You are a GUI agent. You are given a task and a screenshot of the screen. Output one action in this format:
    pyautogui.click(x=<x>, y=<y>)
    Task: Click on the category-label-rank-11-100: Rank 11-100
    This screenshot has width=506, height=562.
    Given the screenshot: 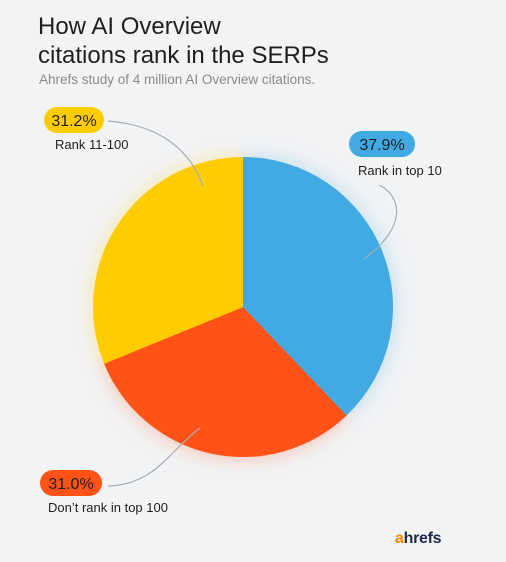 What is the action you would take?
    pyautogui.click(x=91, y=144)
    